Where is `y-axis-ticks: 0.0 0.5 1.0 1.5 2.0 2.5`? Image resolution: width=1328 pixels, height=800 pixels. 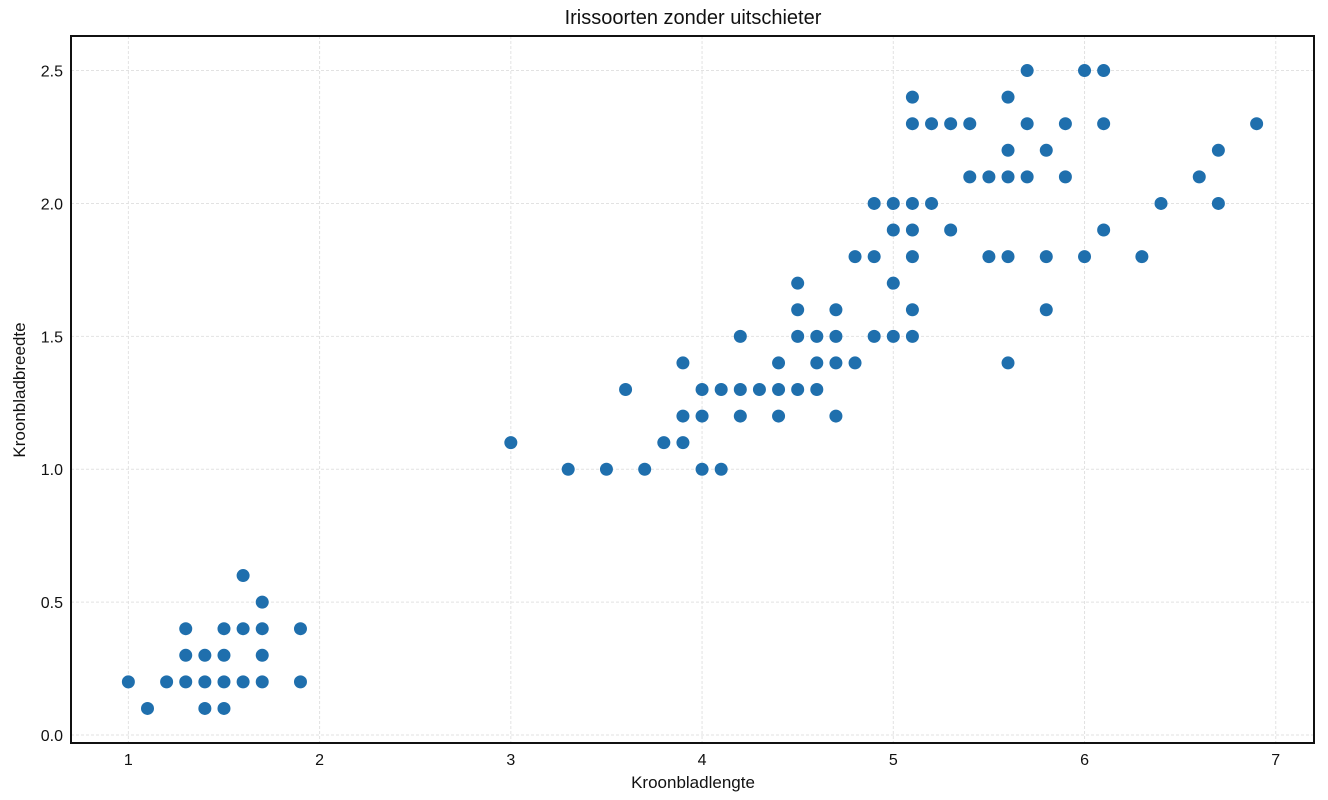
y-axis-ticks: 0.0 0.5 1.0 1.5 2.0 2.5 is located at coordinates (52, 404).